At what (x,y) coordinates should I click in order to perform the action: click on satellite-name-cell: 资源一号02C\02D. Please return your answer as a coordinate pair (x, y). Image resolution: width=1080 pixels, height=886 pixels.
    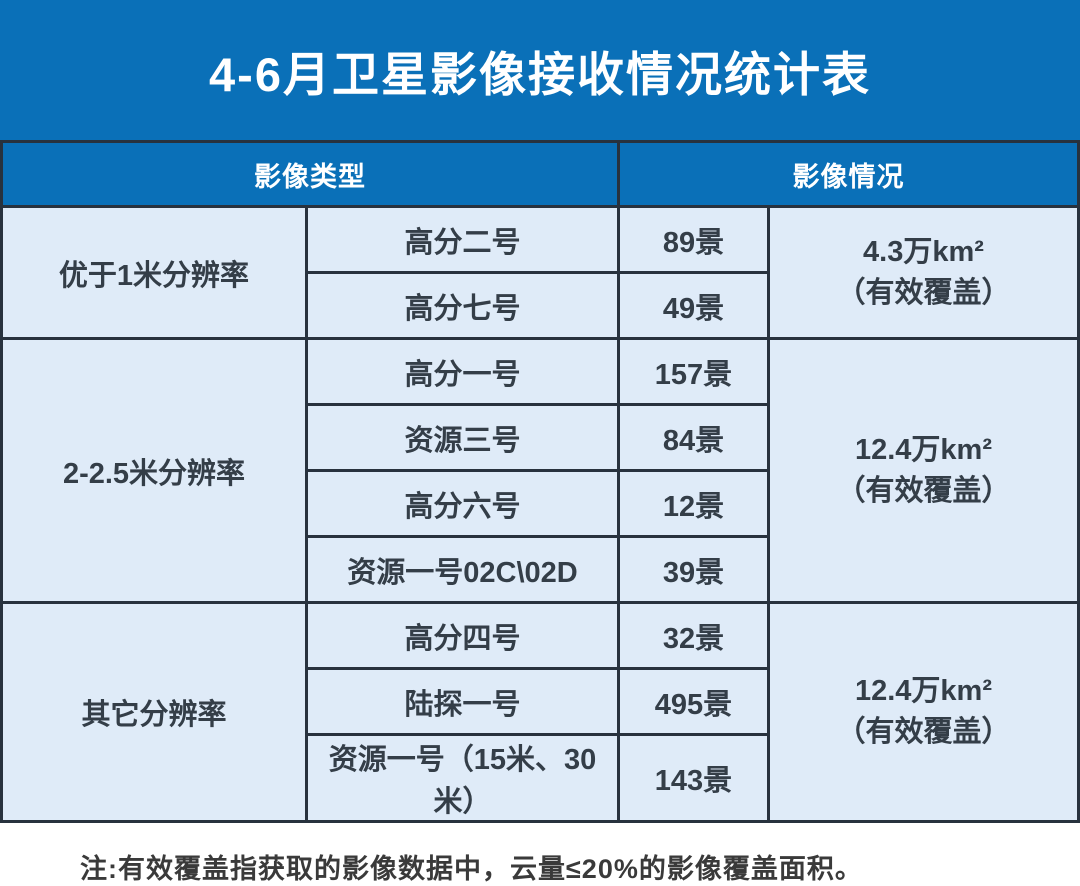
    Looking at the image, I should click on (462, 569).